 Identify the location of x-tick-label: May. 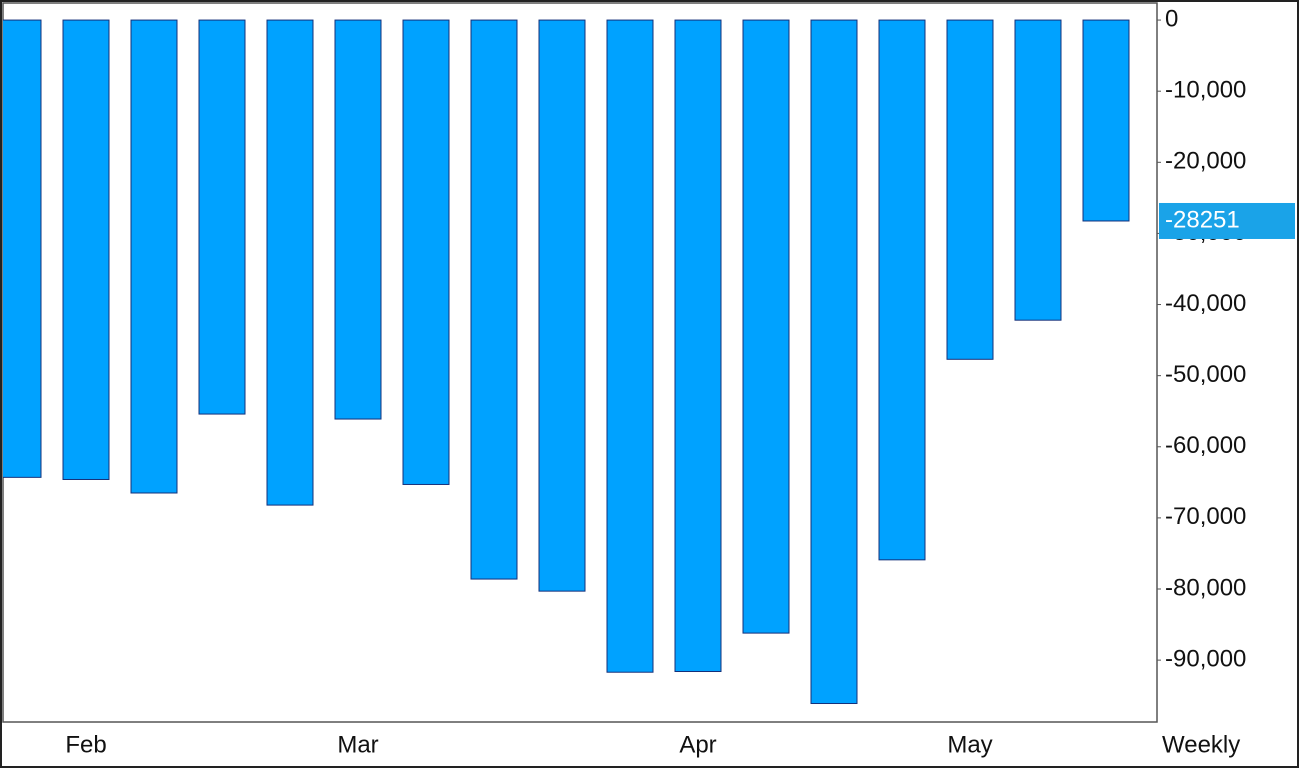
(969, 744).